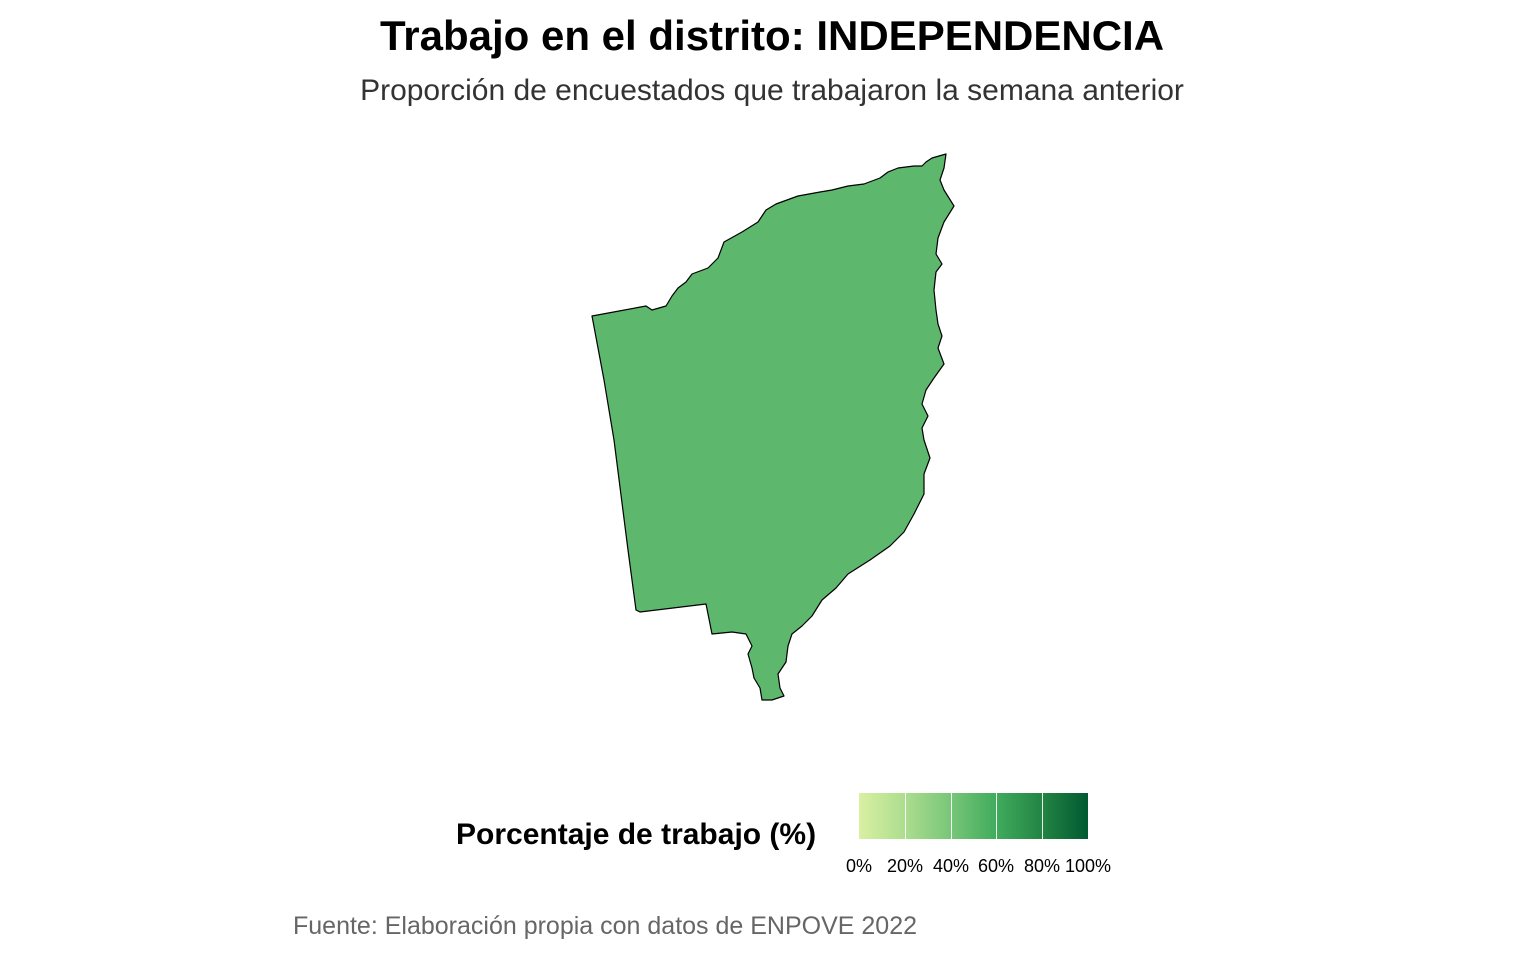  What do you see at coordinates (951, 866) in the screenshot?
I see `legend-tick-label: 40%` at bounding box center [951, 866].